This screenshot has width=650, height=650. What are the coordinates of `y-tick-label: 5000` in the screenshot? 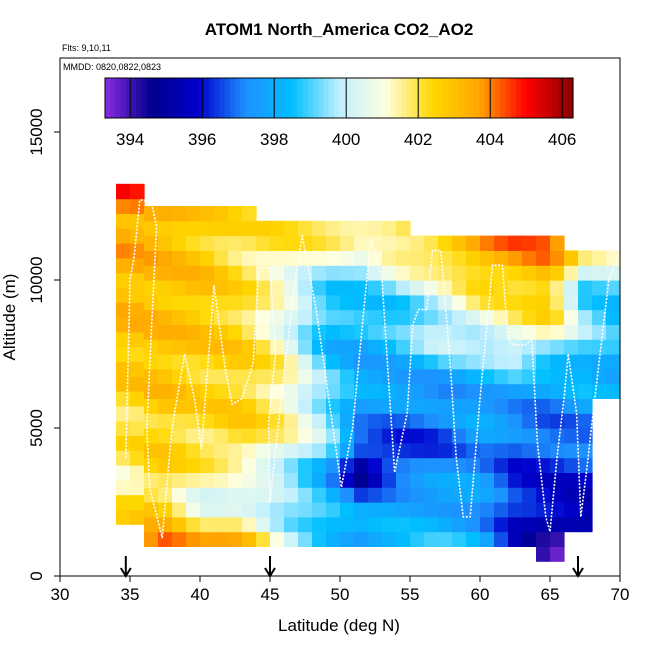 It's located at (36, 428).